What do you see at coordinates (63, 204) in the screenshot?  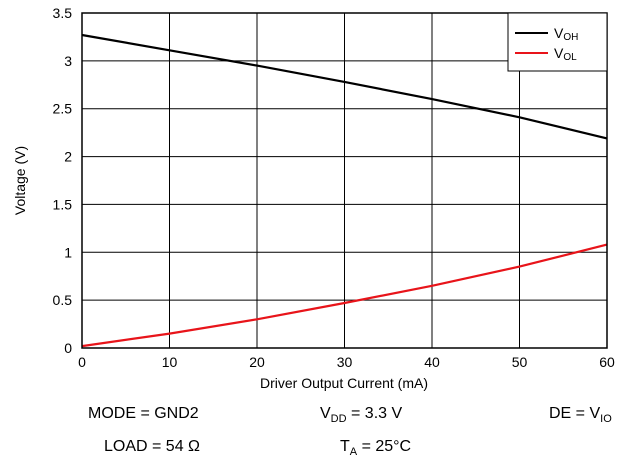 I see `y-tick-label: 1.5` at bounding box center [63, 204].